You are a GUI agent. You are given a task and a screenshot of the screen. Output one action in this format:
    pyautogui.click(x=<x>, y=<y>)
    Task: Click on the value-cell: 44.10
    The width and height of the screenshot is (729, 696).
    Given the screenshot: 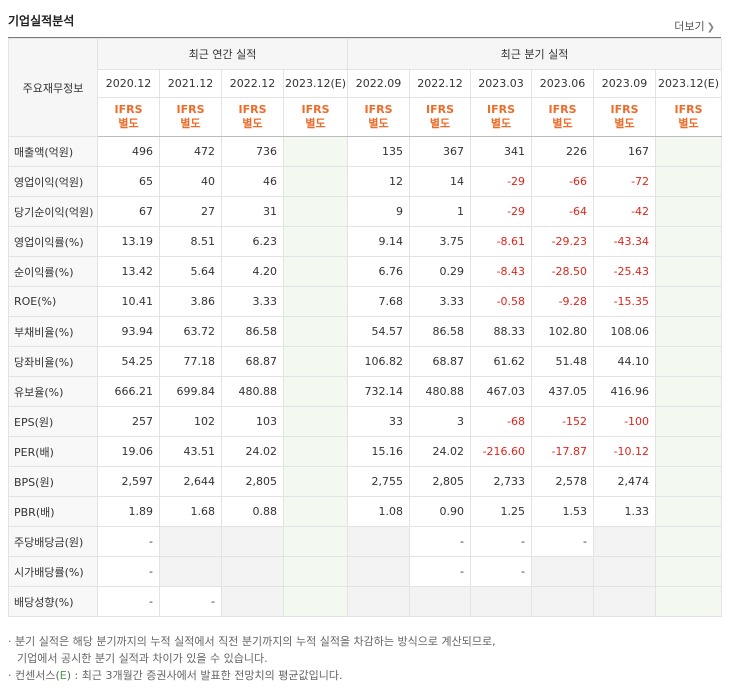 What is the action you would take?
    pyautogui.click(x=625, y=361)
    